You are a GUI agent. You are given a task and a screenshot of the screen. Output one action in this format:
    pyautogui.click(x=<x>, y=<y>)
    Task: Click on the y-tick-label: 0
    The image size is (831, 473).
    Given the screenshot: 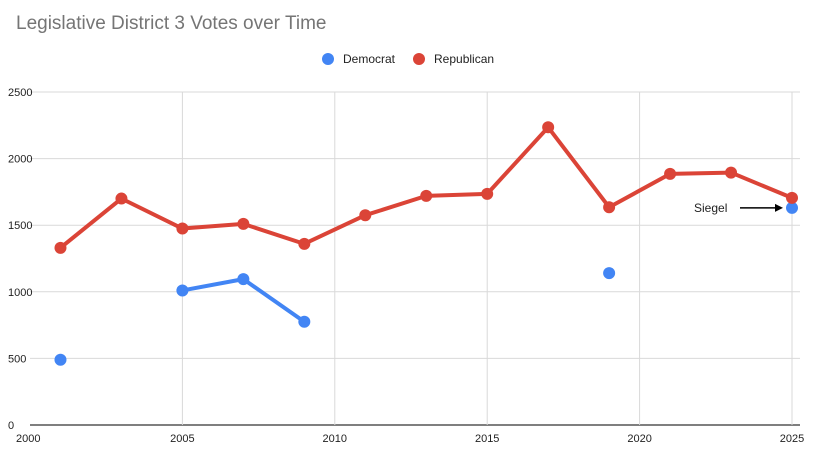 What is the action you would take?
    pyautogui.click(x=11, y=426)
    